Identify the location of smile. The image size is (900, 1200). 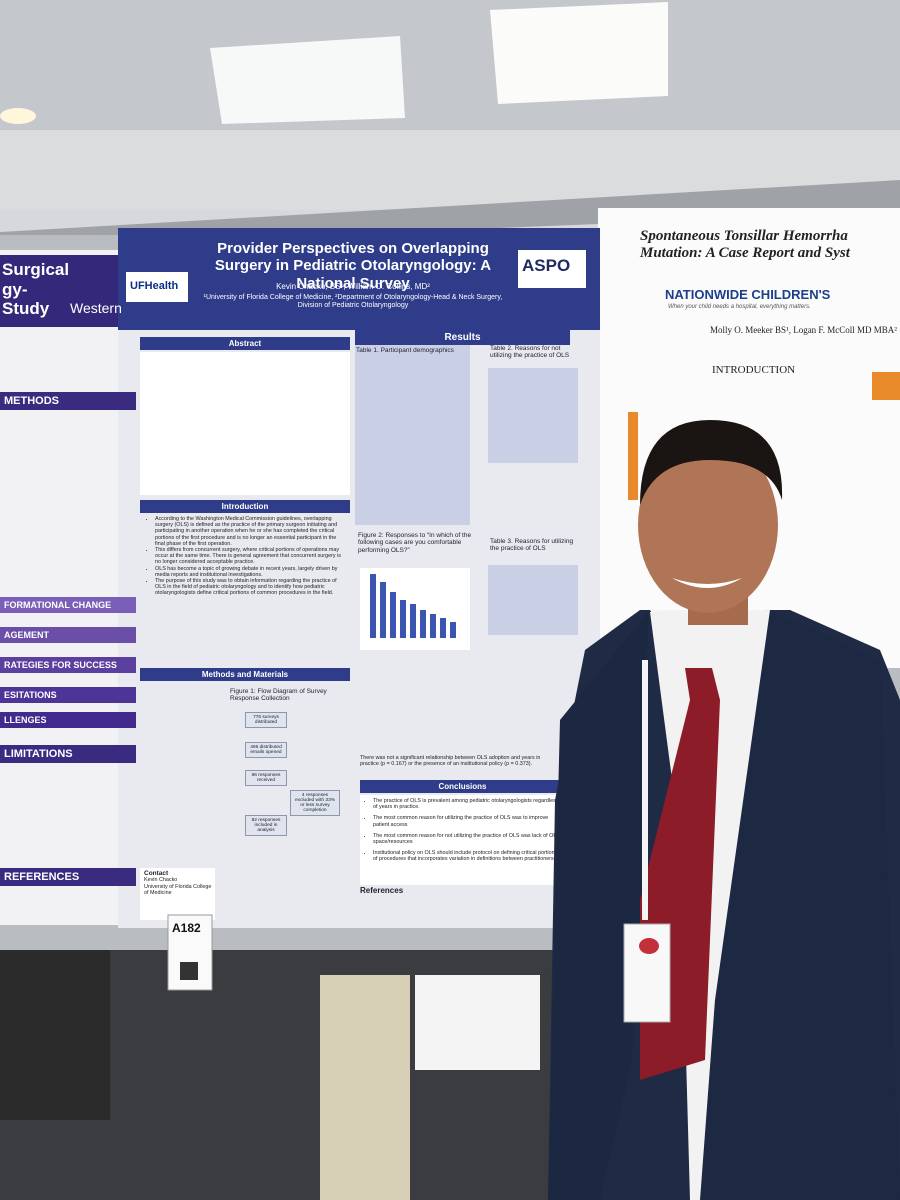
(707, 583).